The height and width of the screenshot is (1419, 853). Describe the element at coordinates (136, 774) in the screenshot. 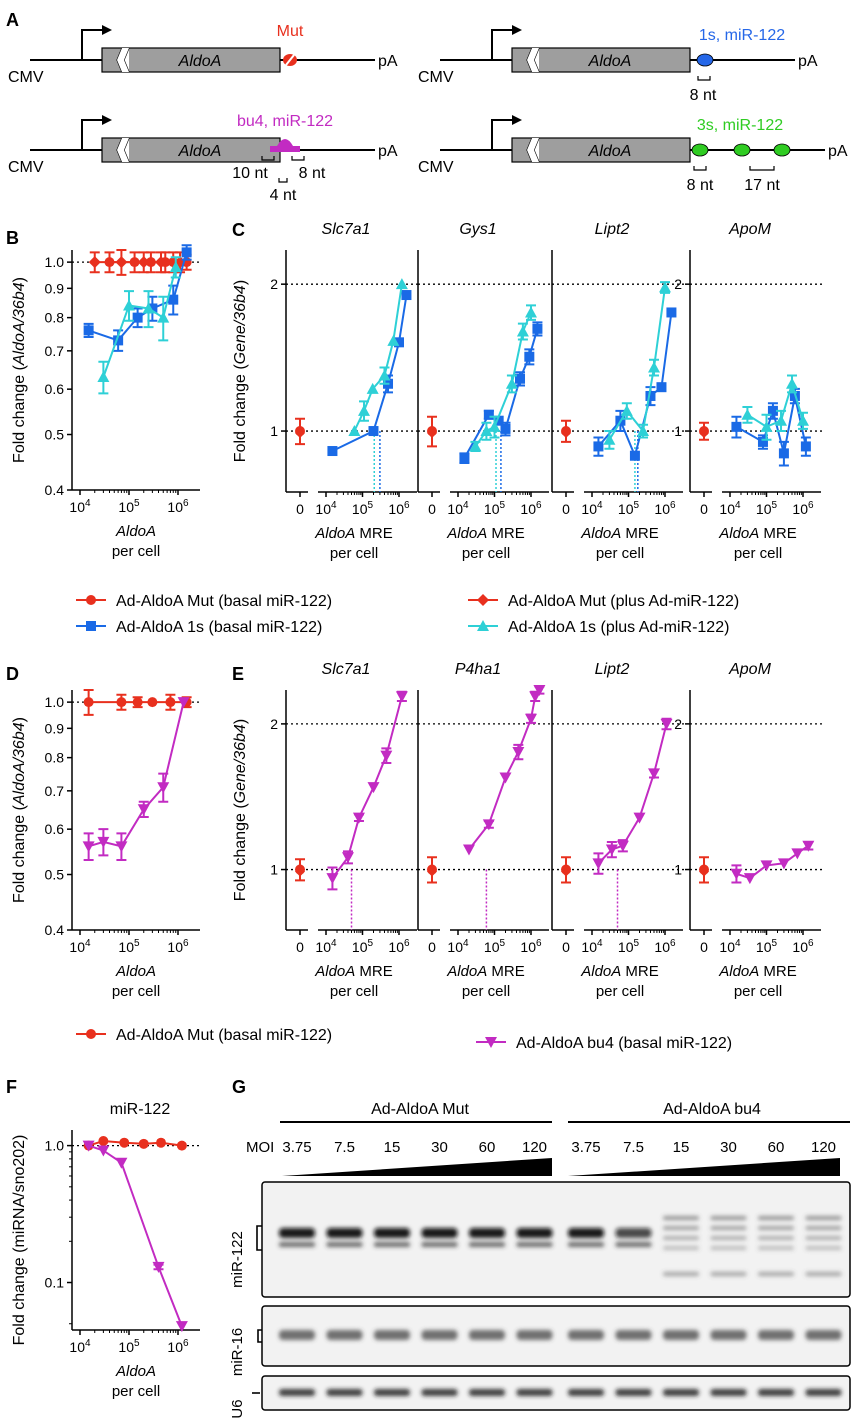

I see `series-magenta-line` at that location.